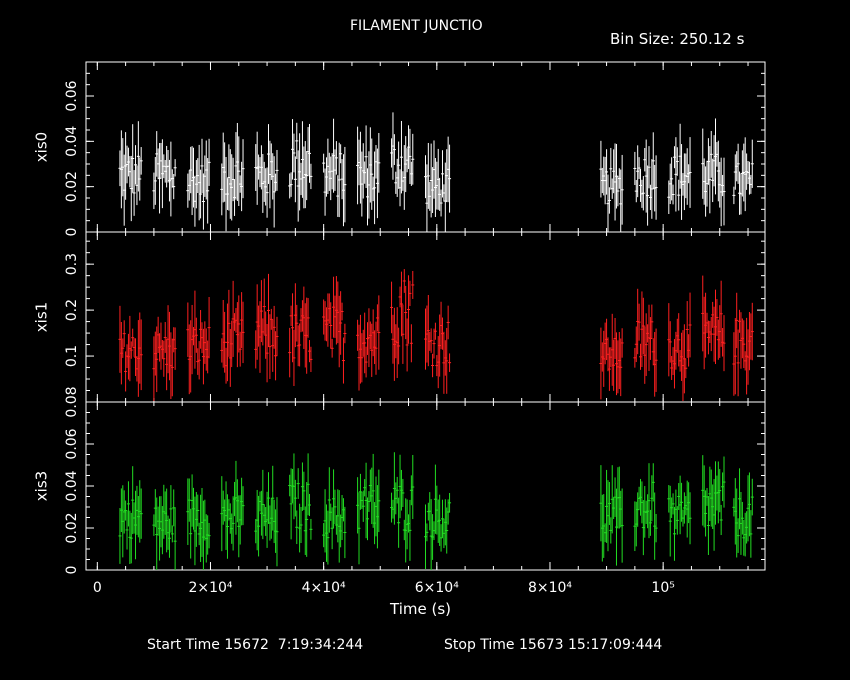 This screenshot has height=680, width=850. Describe the element at coordinates (72, 264) in the screenshot. I see `y-tick-label: 0.3` at that location.